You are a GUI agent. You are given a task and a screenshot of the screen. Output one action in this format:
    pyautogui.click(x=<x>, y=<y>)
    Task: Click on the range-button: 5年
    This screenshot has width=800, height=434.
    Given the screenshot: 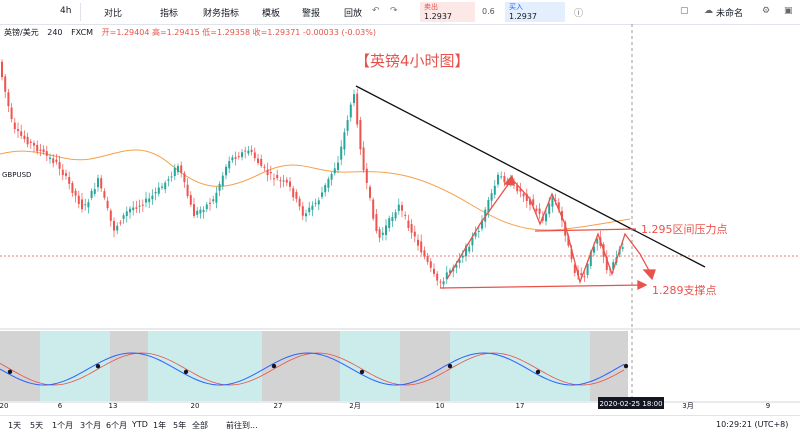 What is the action you would take?
    pyautogui.click(x=180, y=425)
    